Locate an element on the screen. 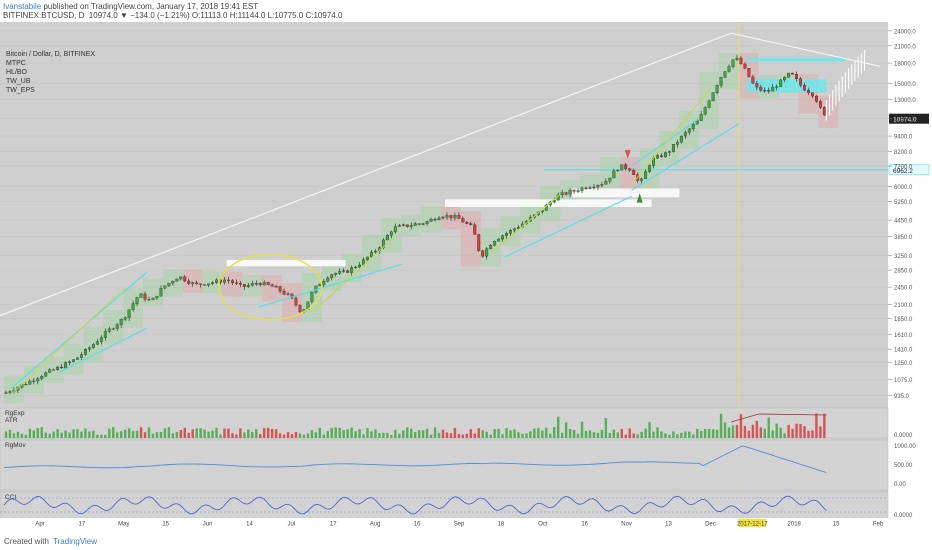 The height and width of the screenshot is (550, 932). x-tick-label: 17 is located at coordinates (333, 525).